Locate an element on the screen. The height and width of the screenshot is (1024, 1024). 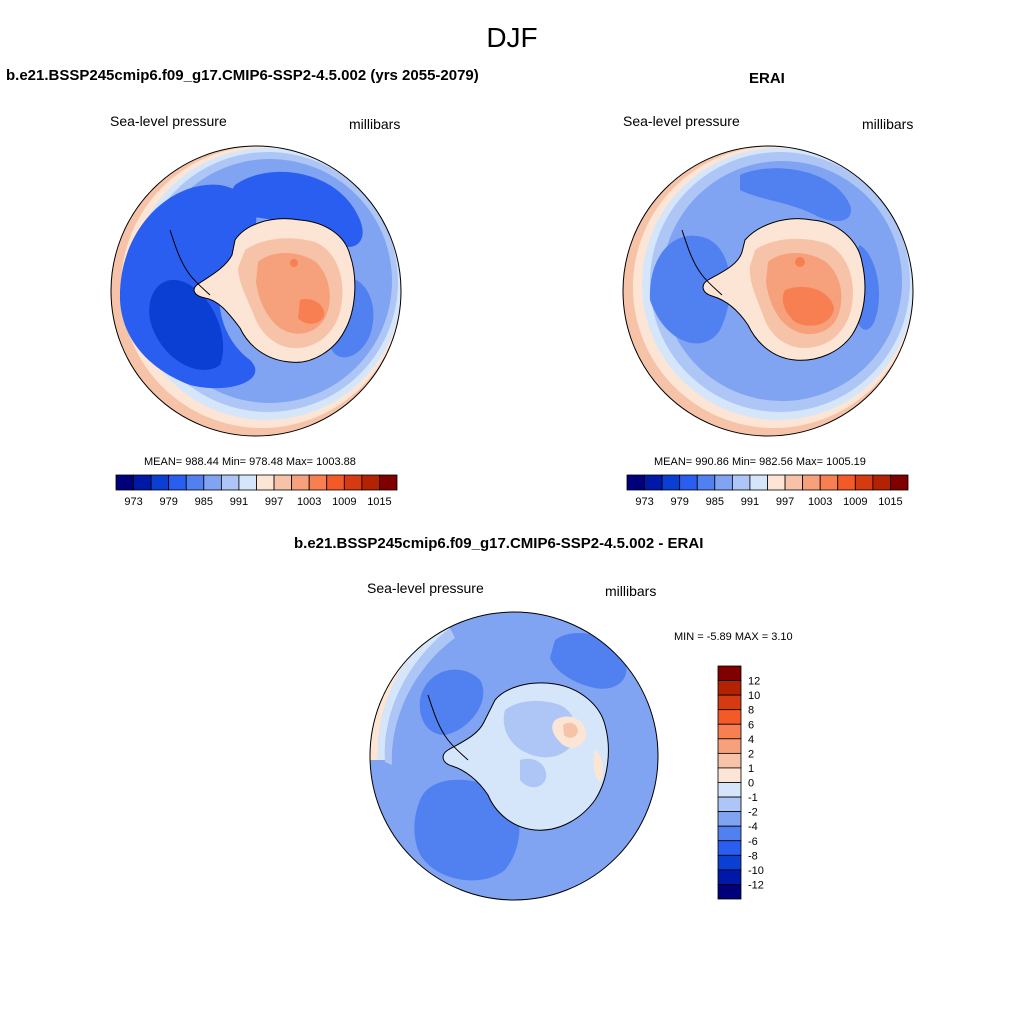
diff-colorbar-tick-label: -8 is located at coordinates (753, 856).